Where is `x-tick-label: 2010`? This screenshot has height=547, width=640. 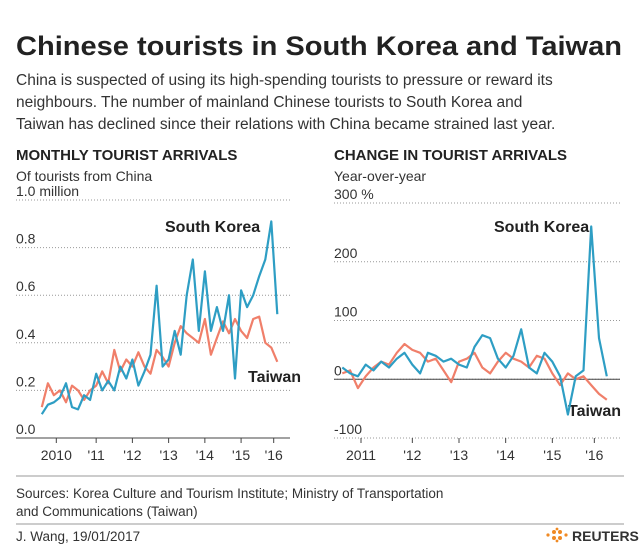
x-tick-label: 2010 is located at coordinates (56, 455).